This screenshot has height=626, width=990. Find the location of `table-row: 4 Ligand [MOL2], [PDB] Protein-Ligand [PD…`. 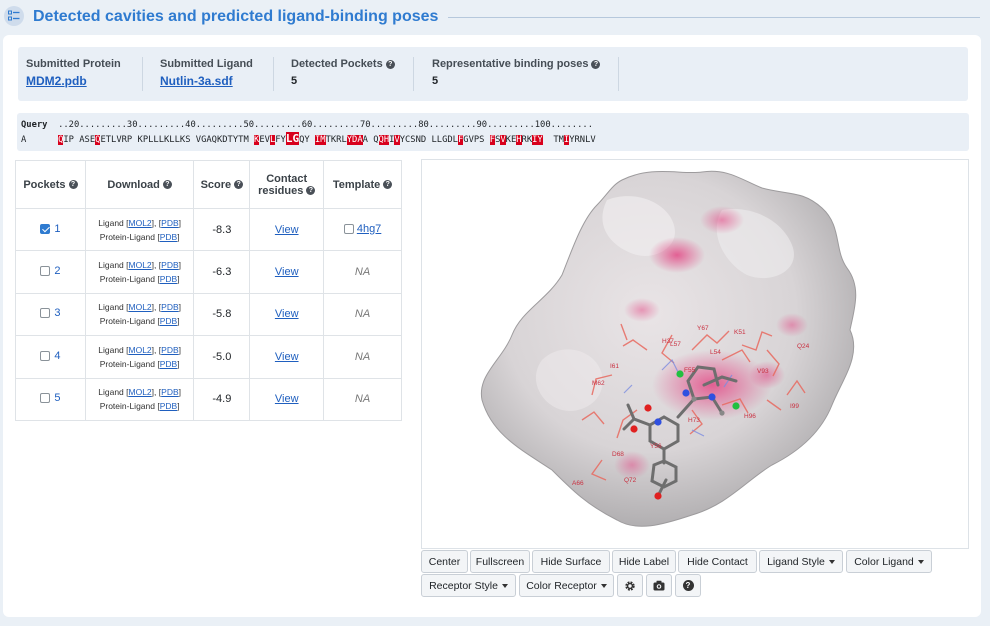

table-row: 4 Ligand [MOL2], [PDB] Protein-Ligand [PD… is located at coordinates (208, 357).